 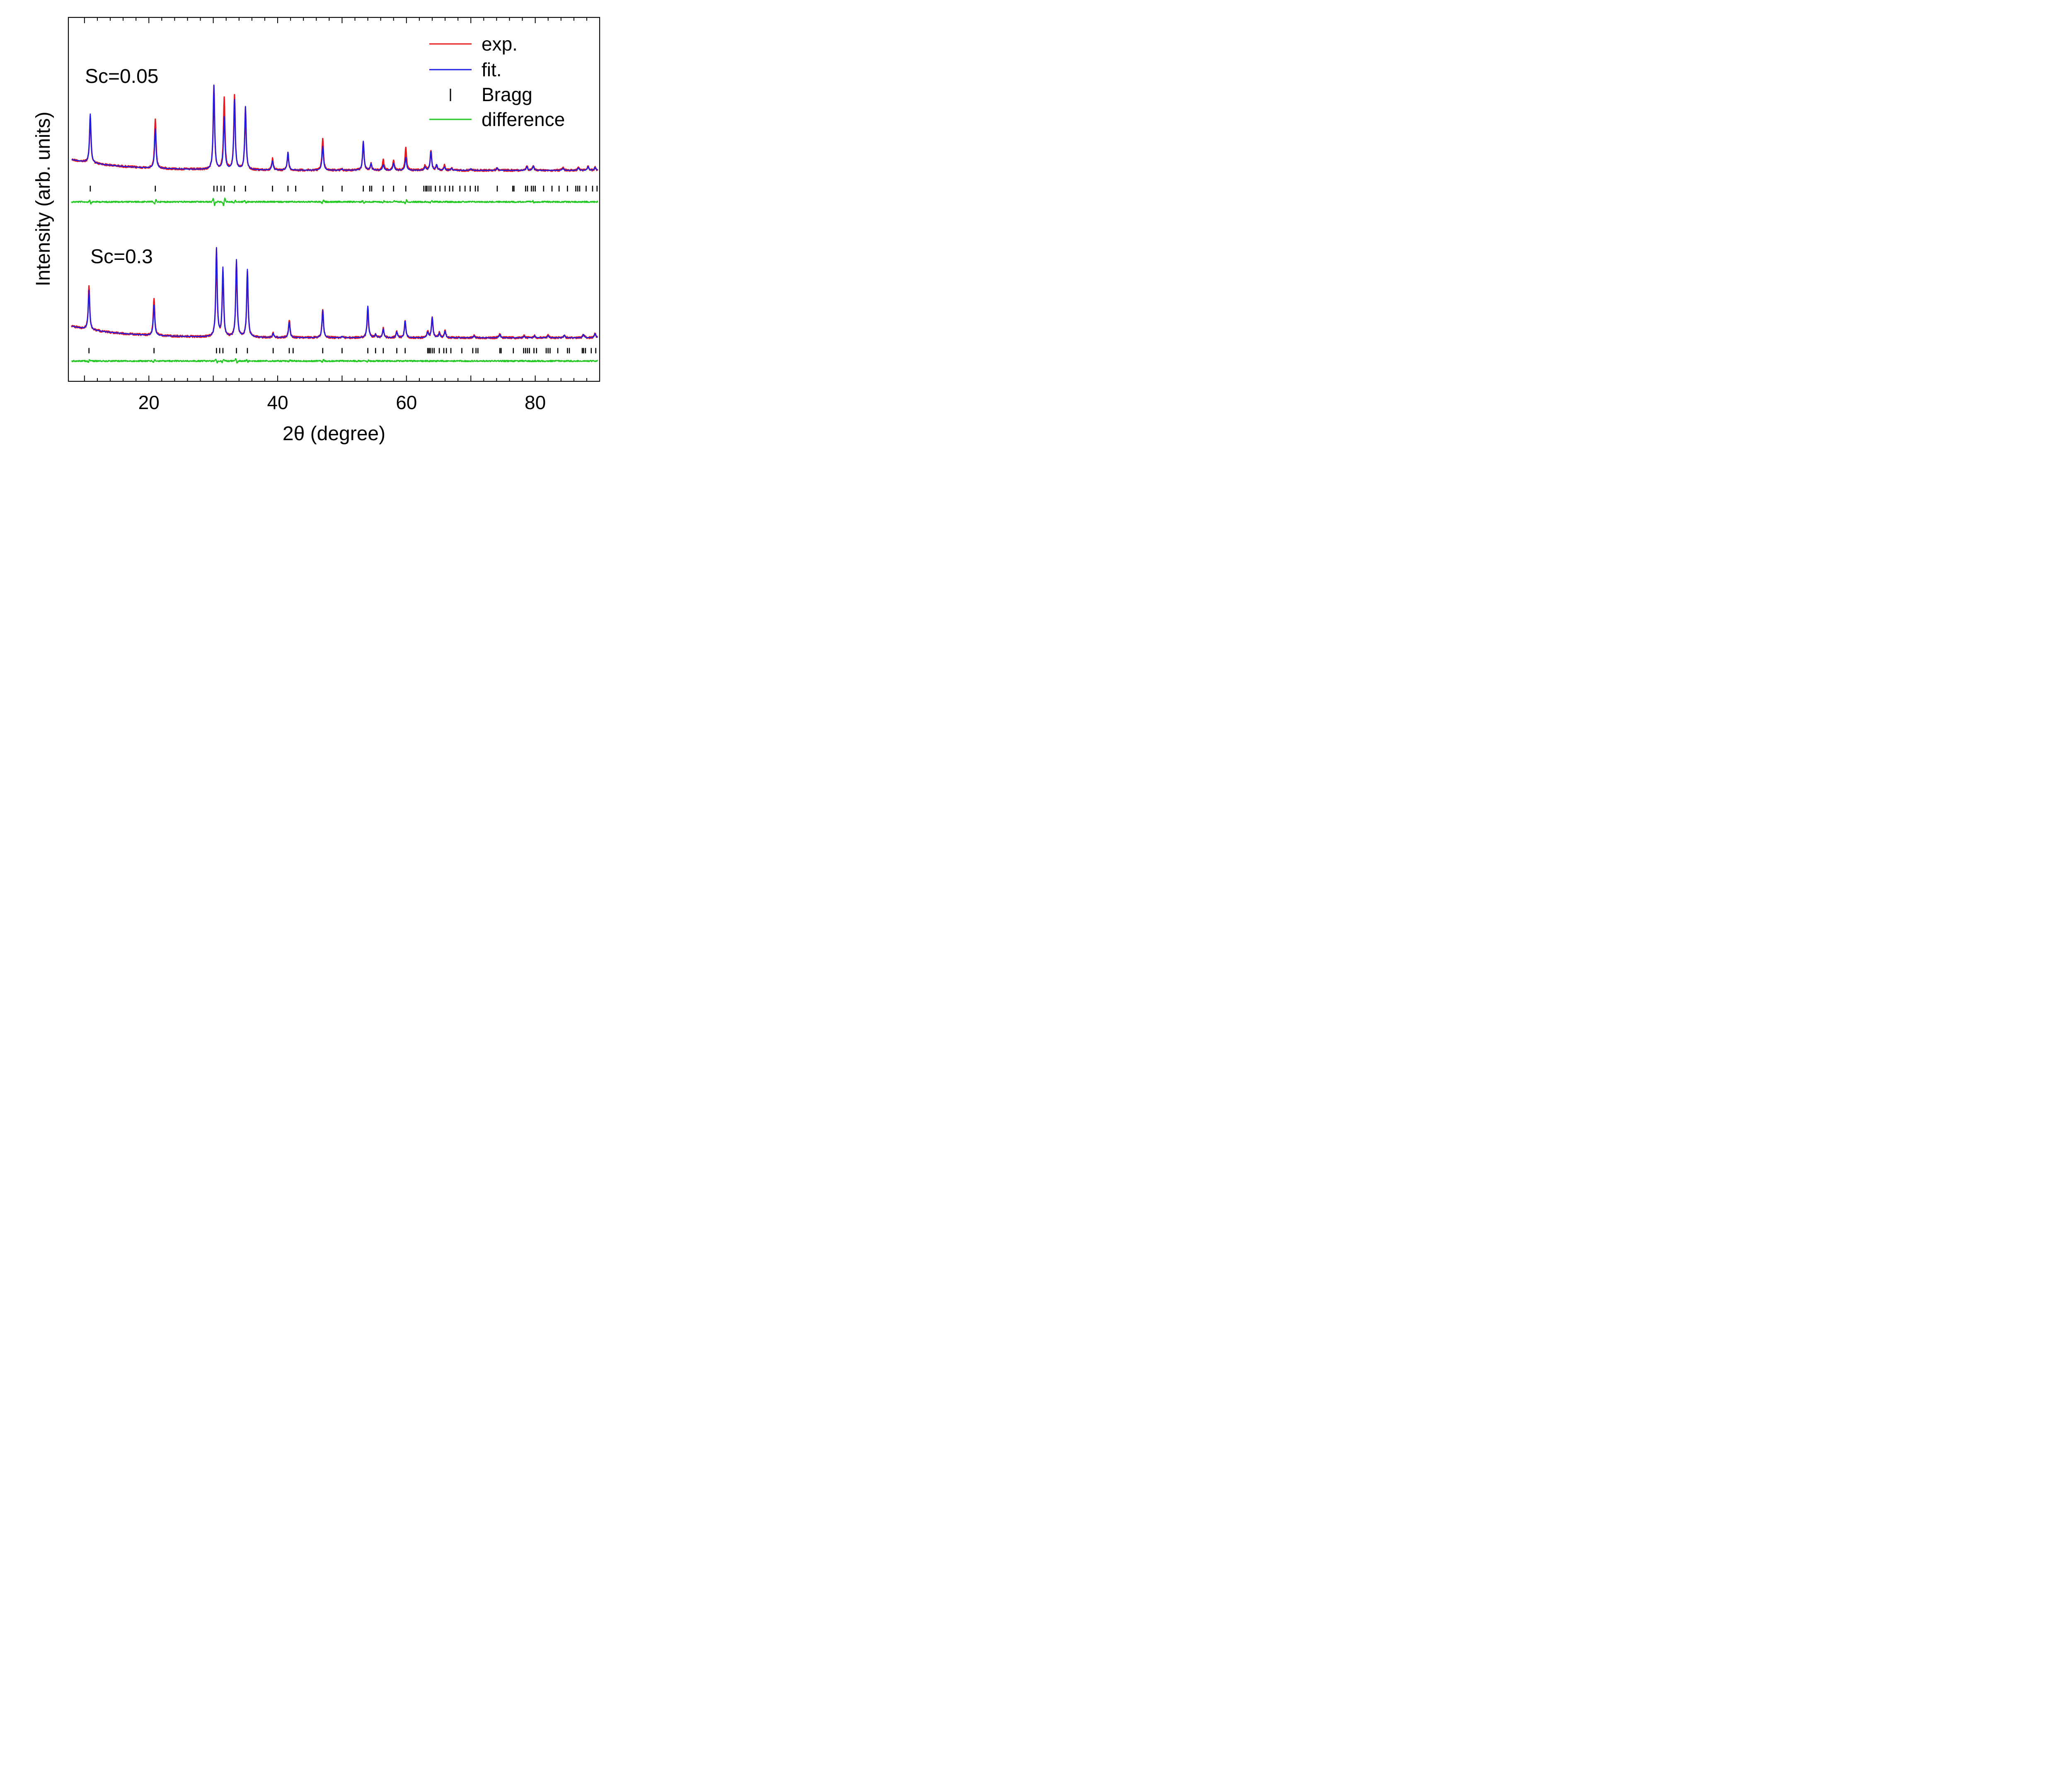 What do you see at coordinates (497, 81) in the screenshot?
I see `legend: exp. fit. Bragg difference` at bounding box center [497, 81].